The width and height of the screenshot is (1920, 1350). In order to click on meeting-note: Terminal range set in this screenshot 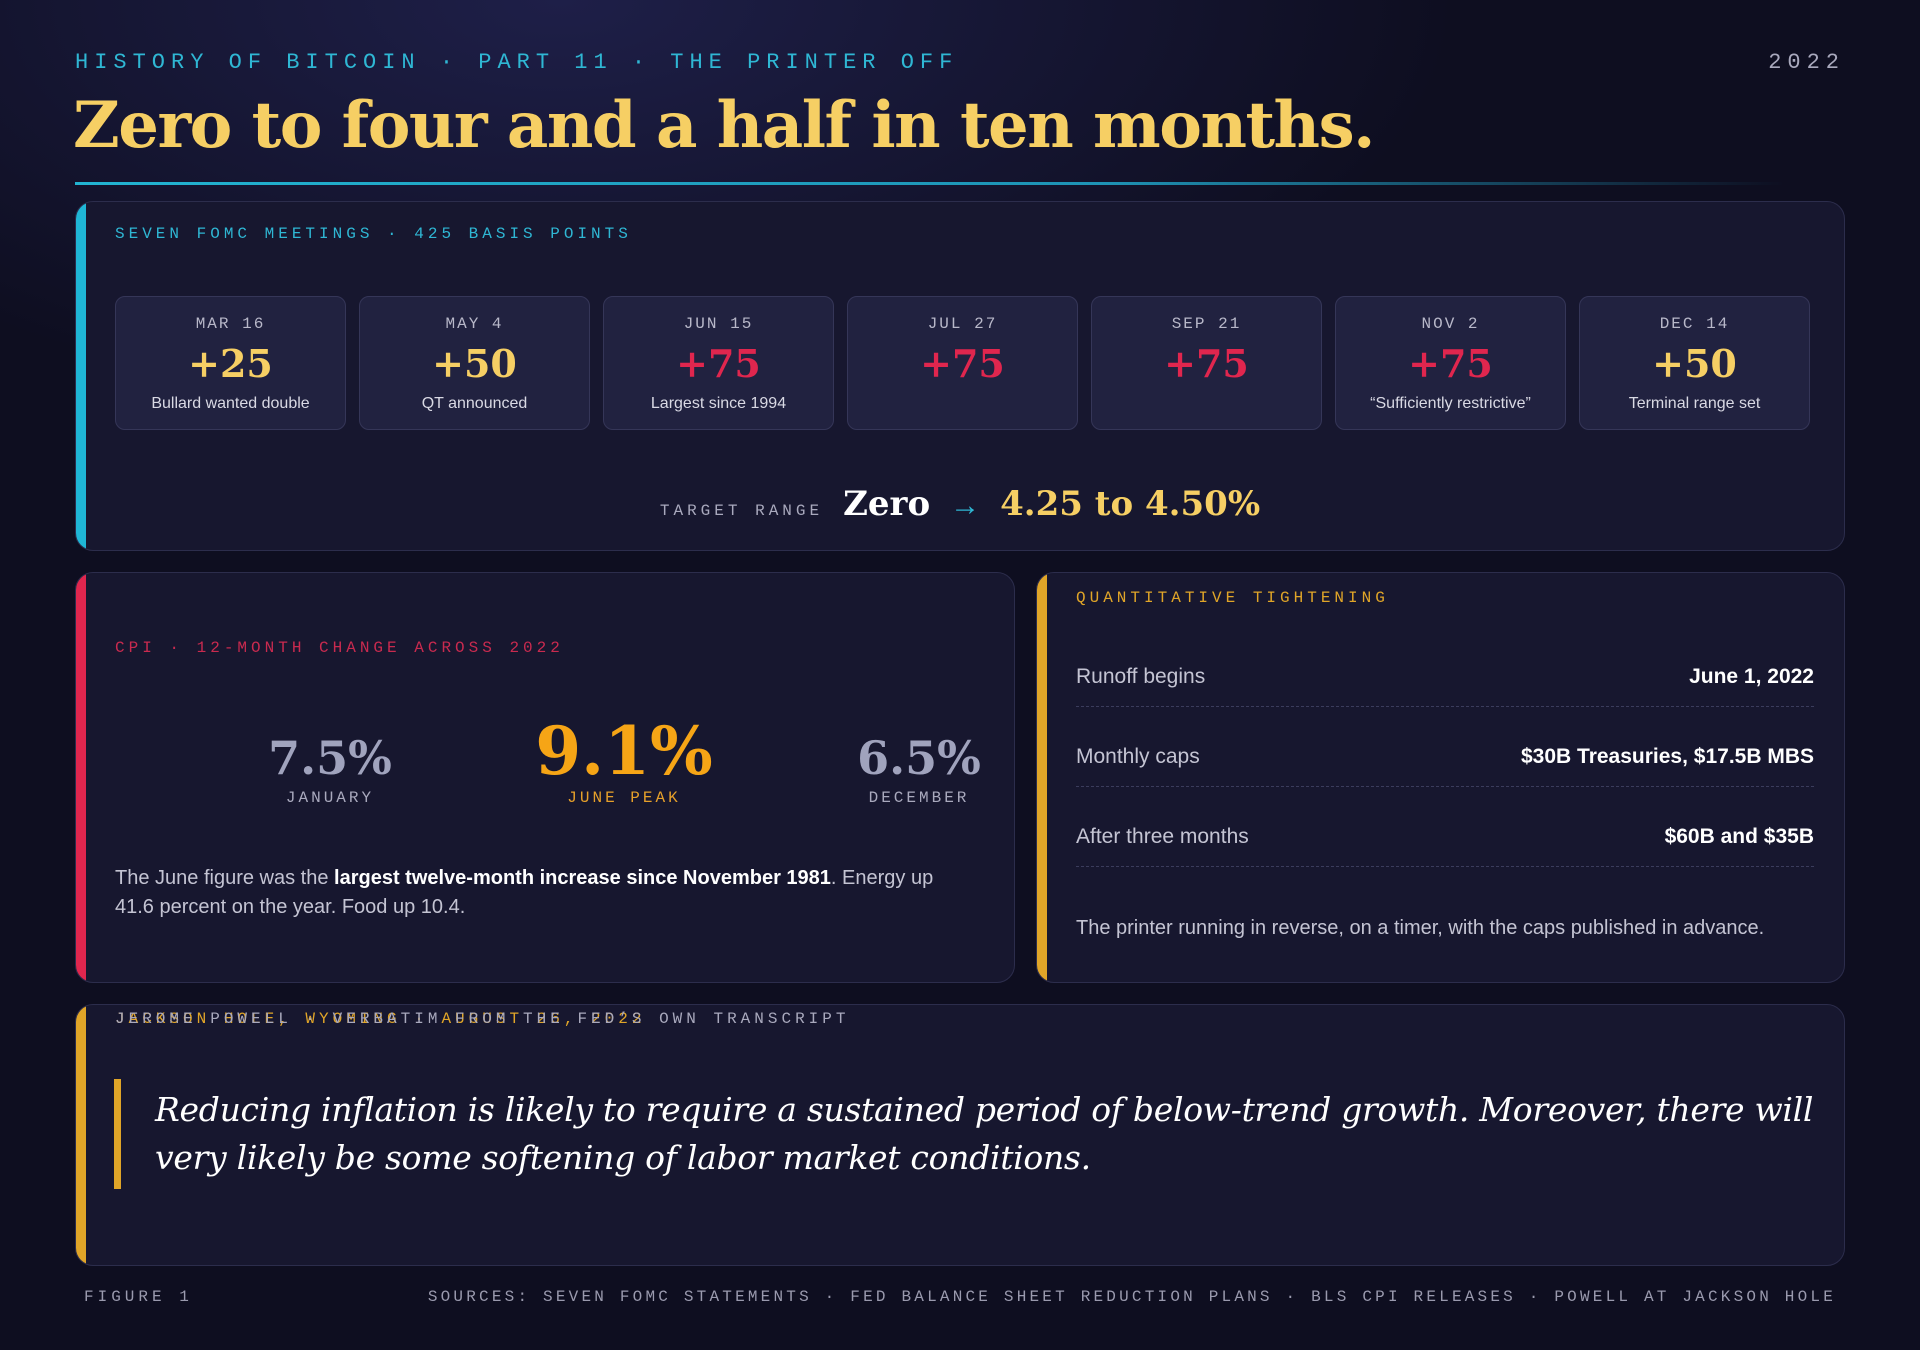, I will do `click(1694, 403)`.